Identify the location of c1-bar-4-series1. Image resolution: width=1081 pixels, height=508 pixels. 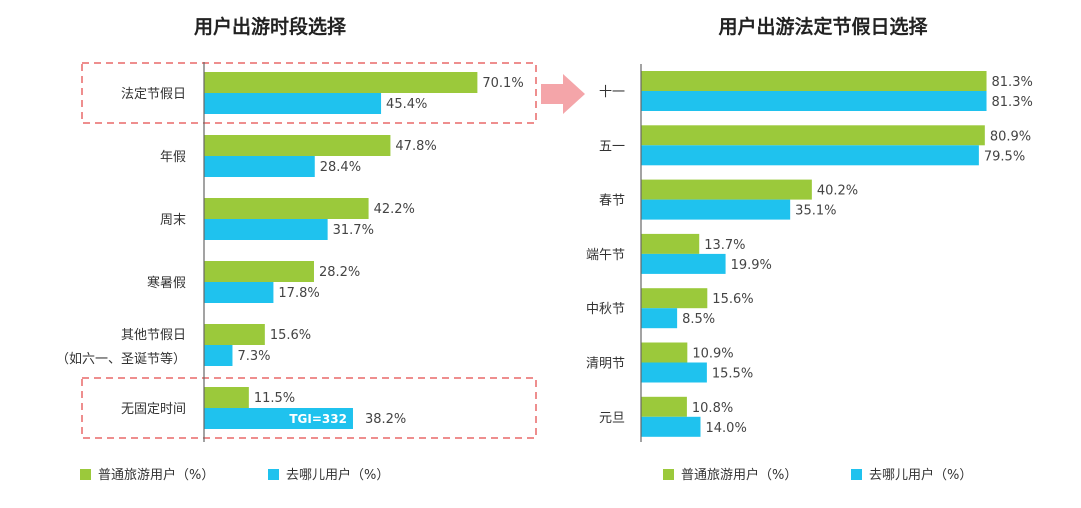
(259, 271).